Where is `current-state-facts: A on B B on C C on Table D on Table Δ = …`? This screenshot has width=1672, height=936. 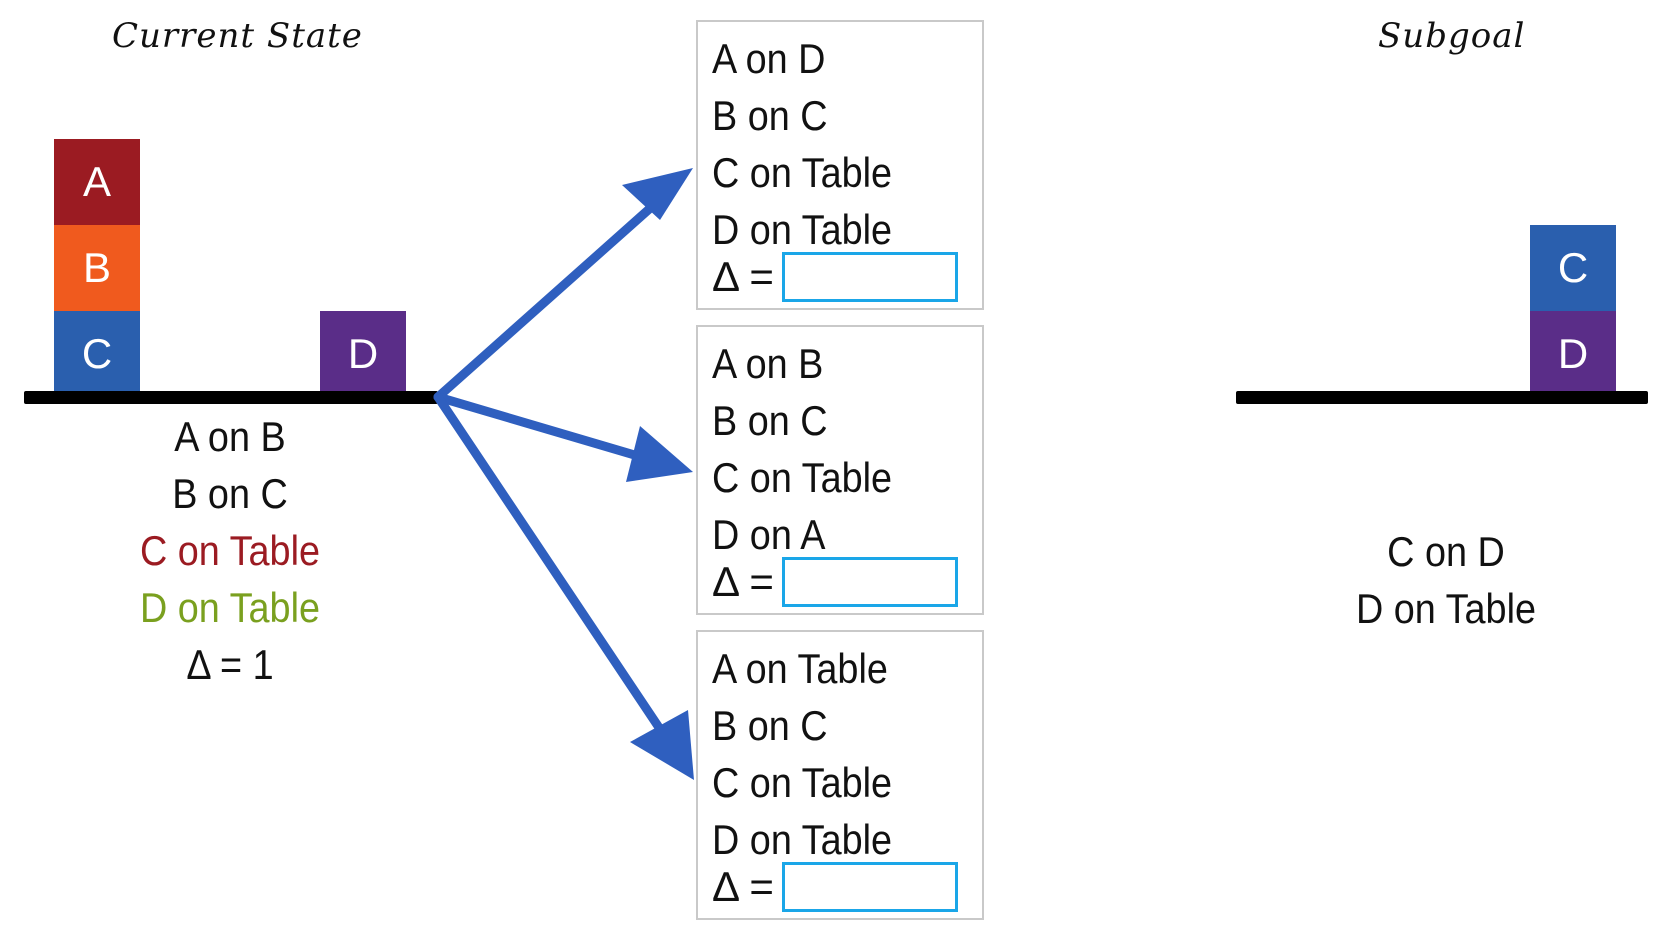
current-state-facts: A on B B on C C on Table D on Table Δ = … is located at coordinates (230, 550).